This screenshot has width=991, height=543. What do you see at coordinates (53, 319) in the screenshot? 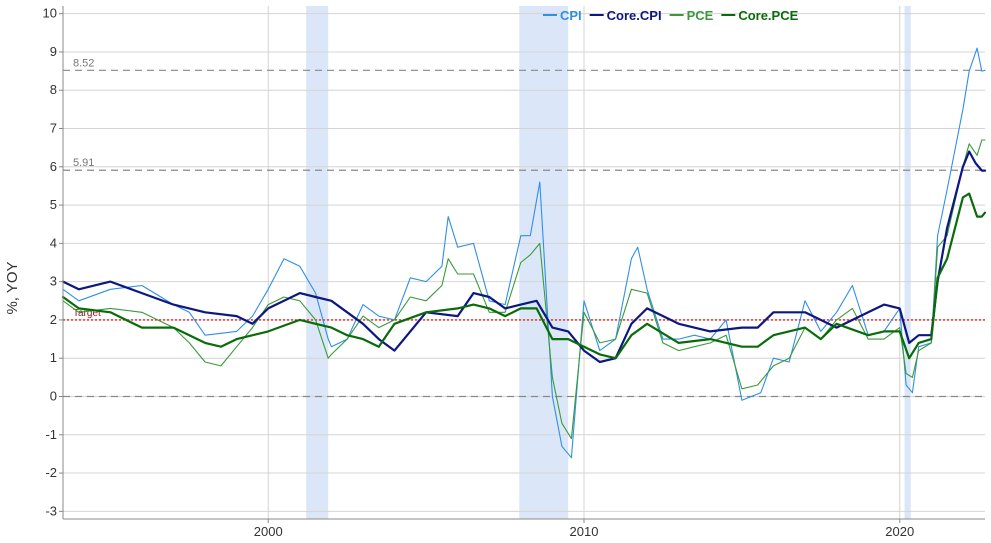
I see `y-tick-label: 2` at bounding box center [53, 319].